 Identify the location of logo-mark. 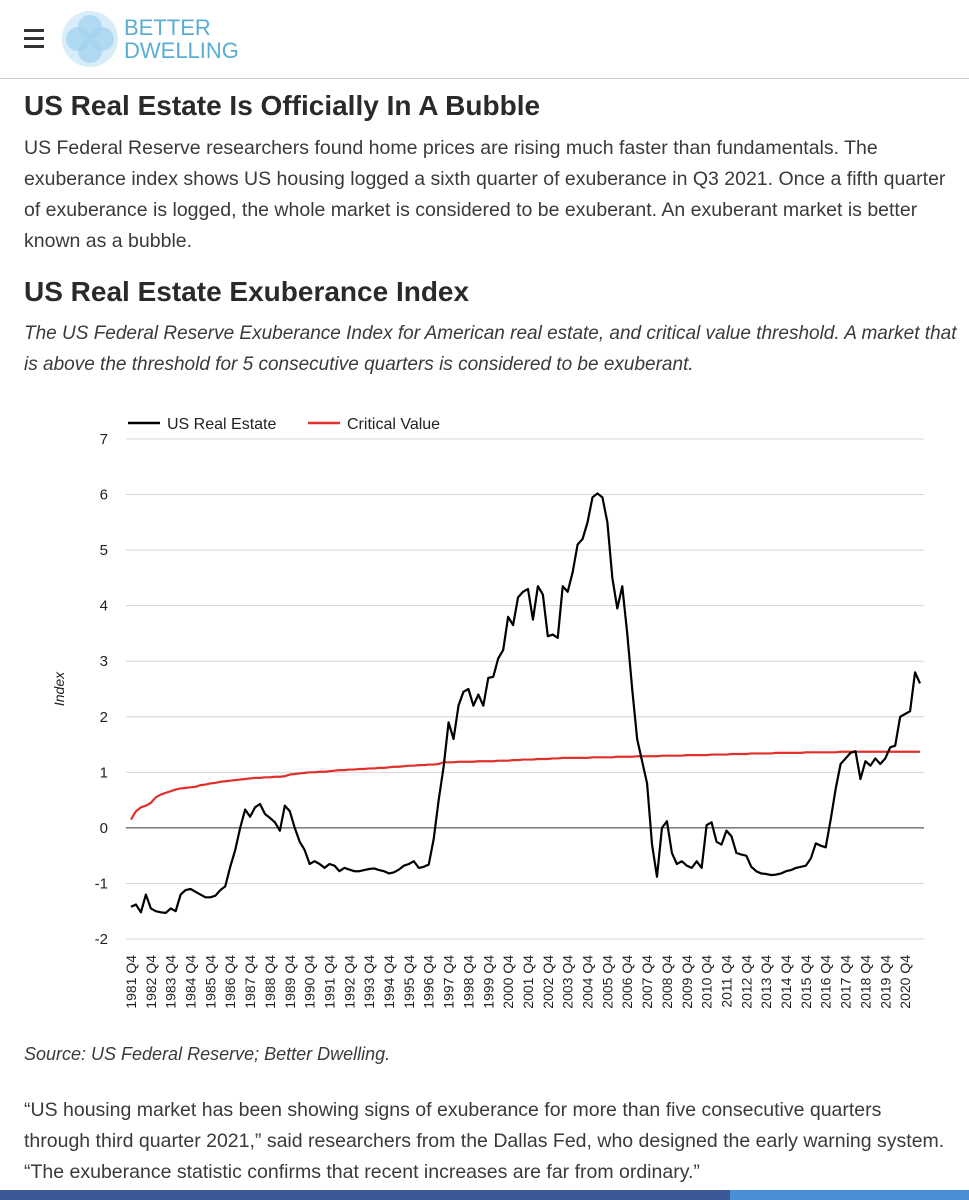
(90, 39).